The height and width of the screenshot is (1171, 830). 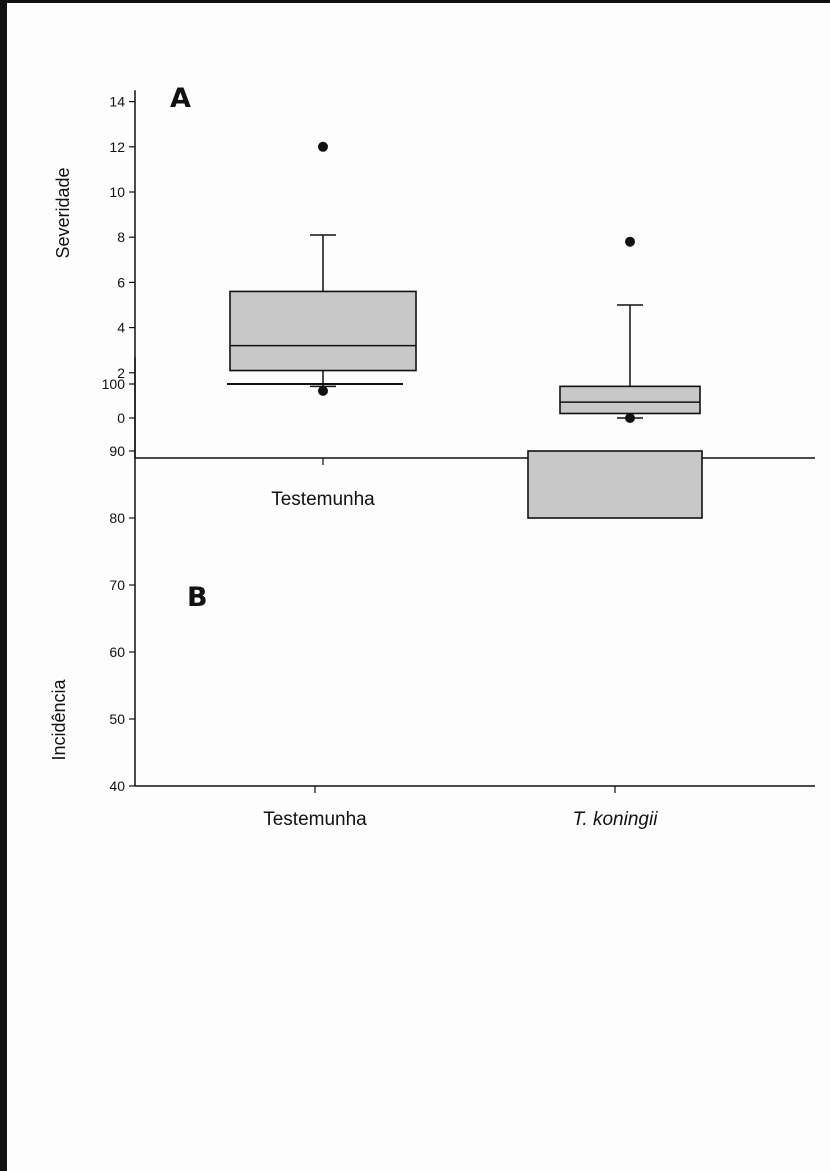 What do you see at coordinates (63, 212) in the screenshot?
I see `y-axis-title: Severidade` at bounding box center [63, 212].